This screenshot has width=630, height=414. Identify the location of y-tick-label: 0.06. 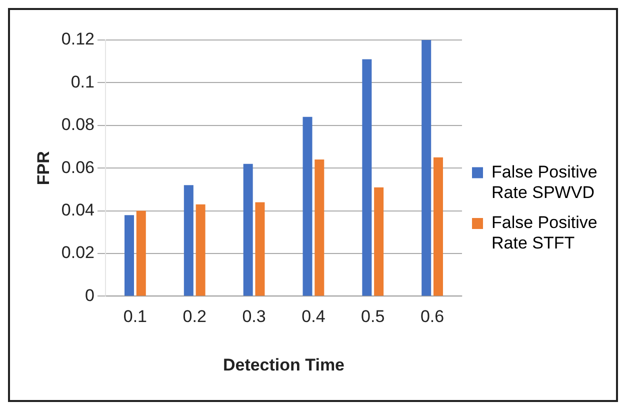
(77, 167).